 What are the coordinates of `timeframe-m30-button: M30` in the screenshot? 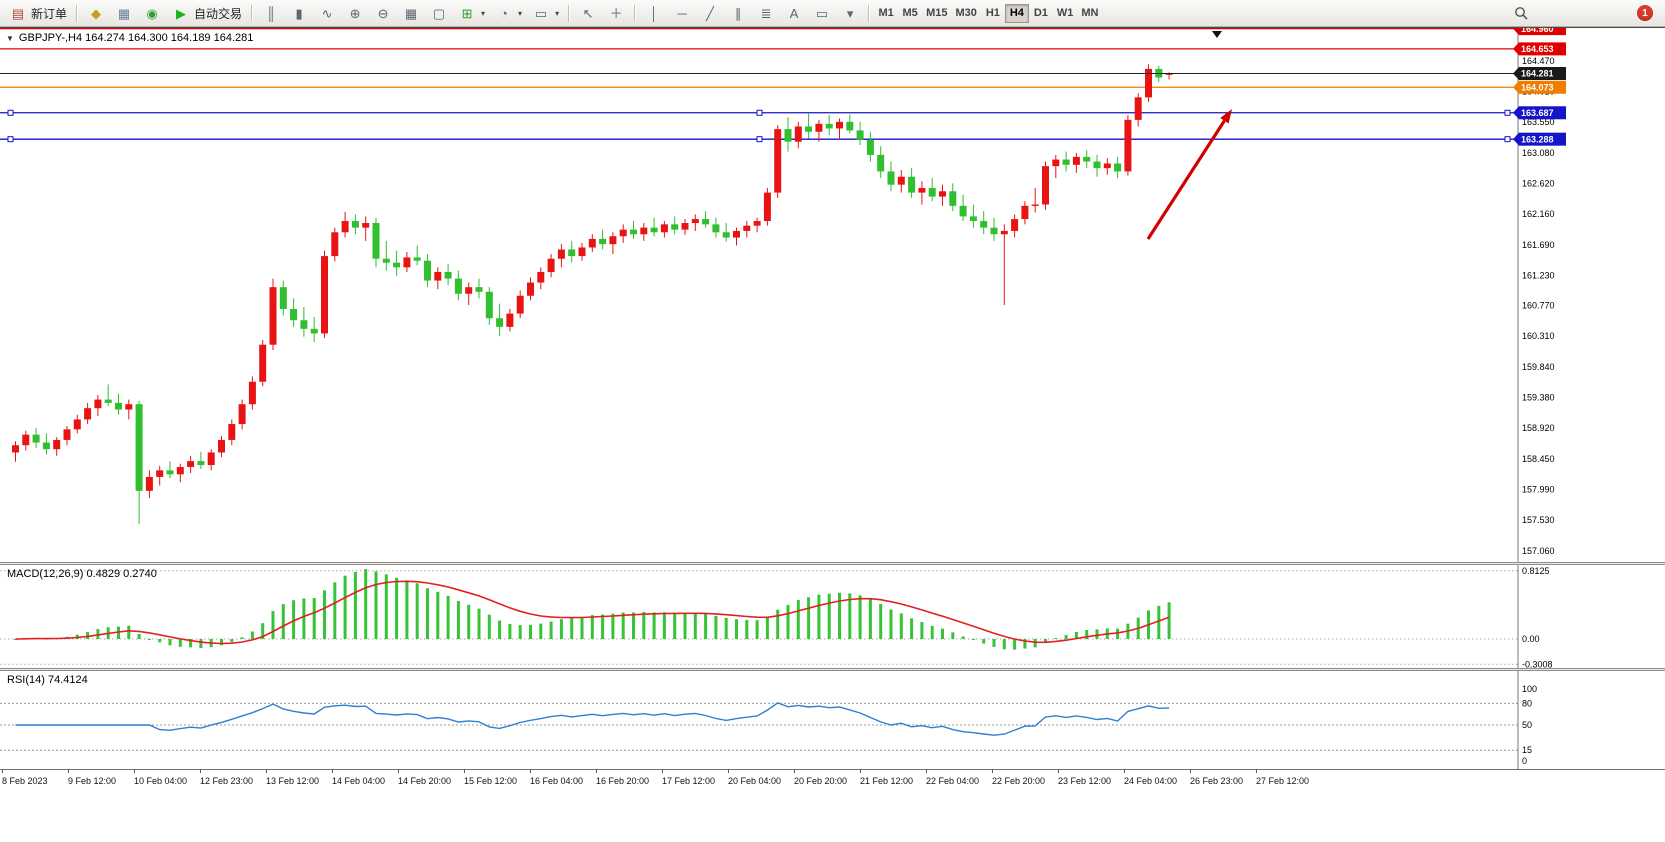 It's located at (965, 13).